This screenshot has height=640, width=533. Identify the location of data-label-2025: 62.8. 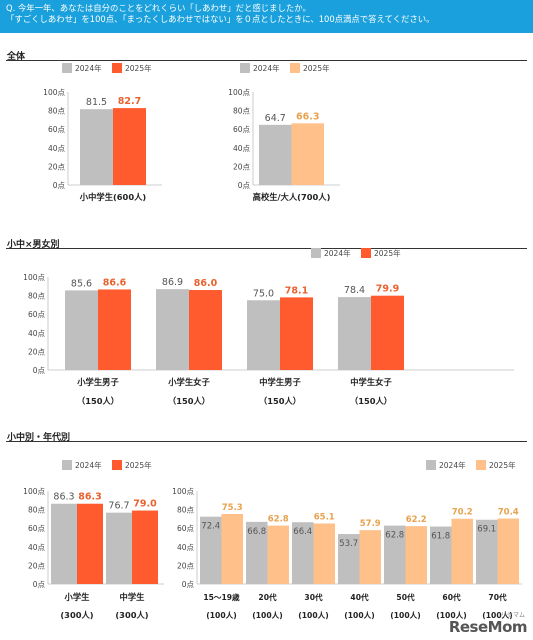
(278, 520).